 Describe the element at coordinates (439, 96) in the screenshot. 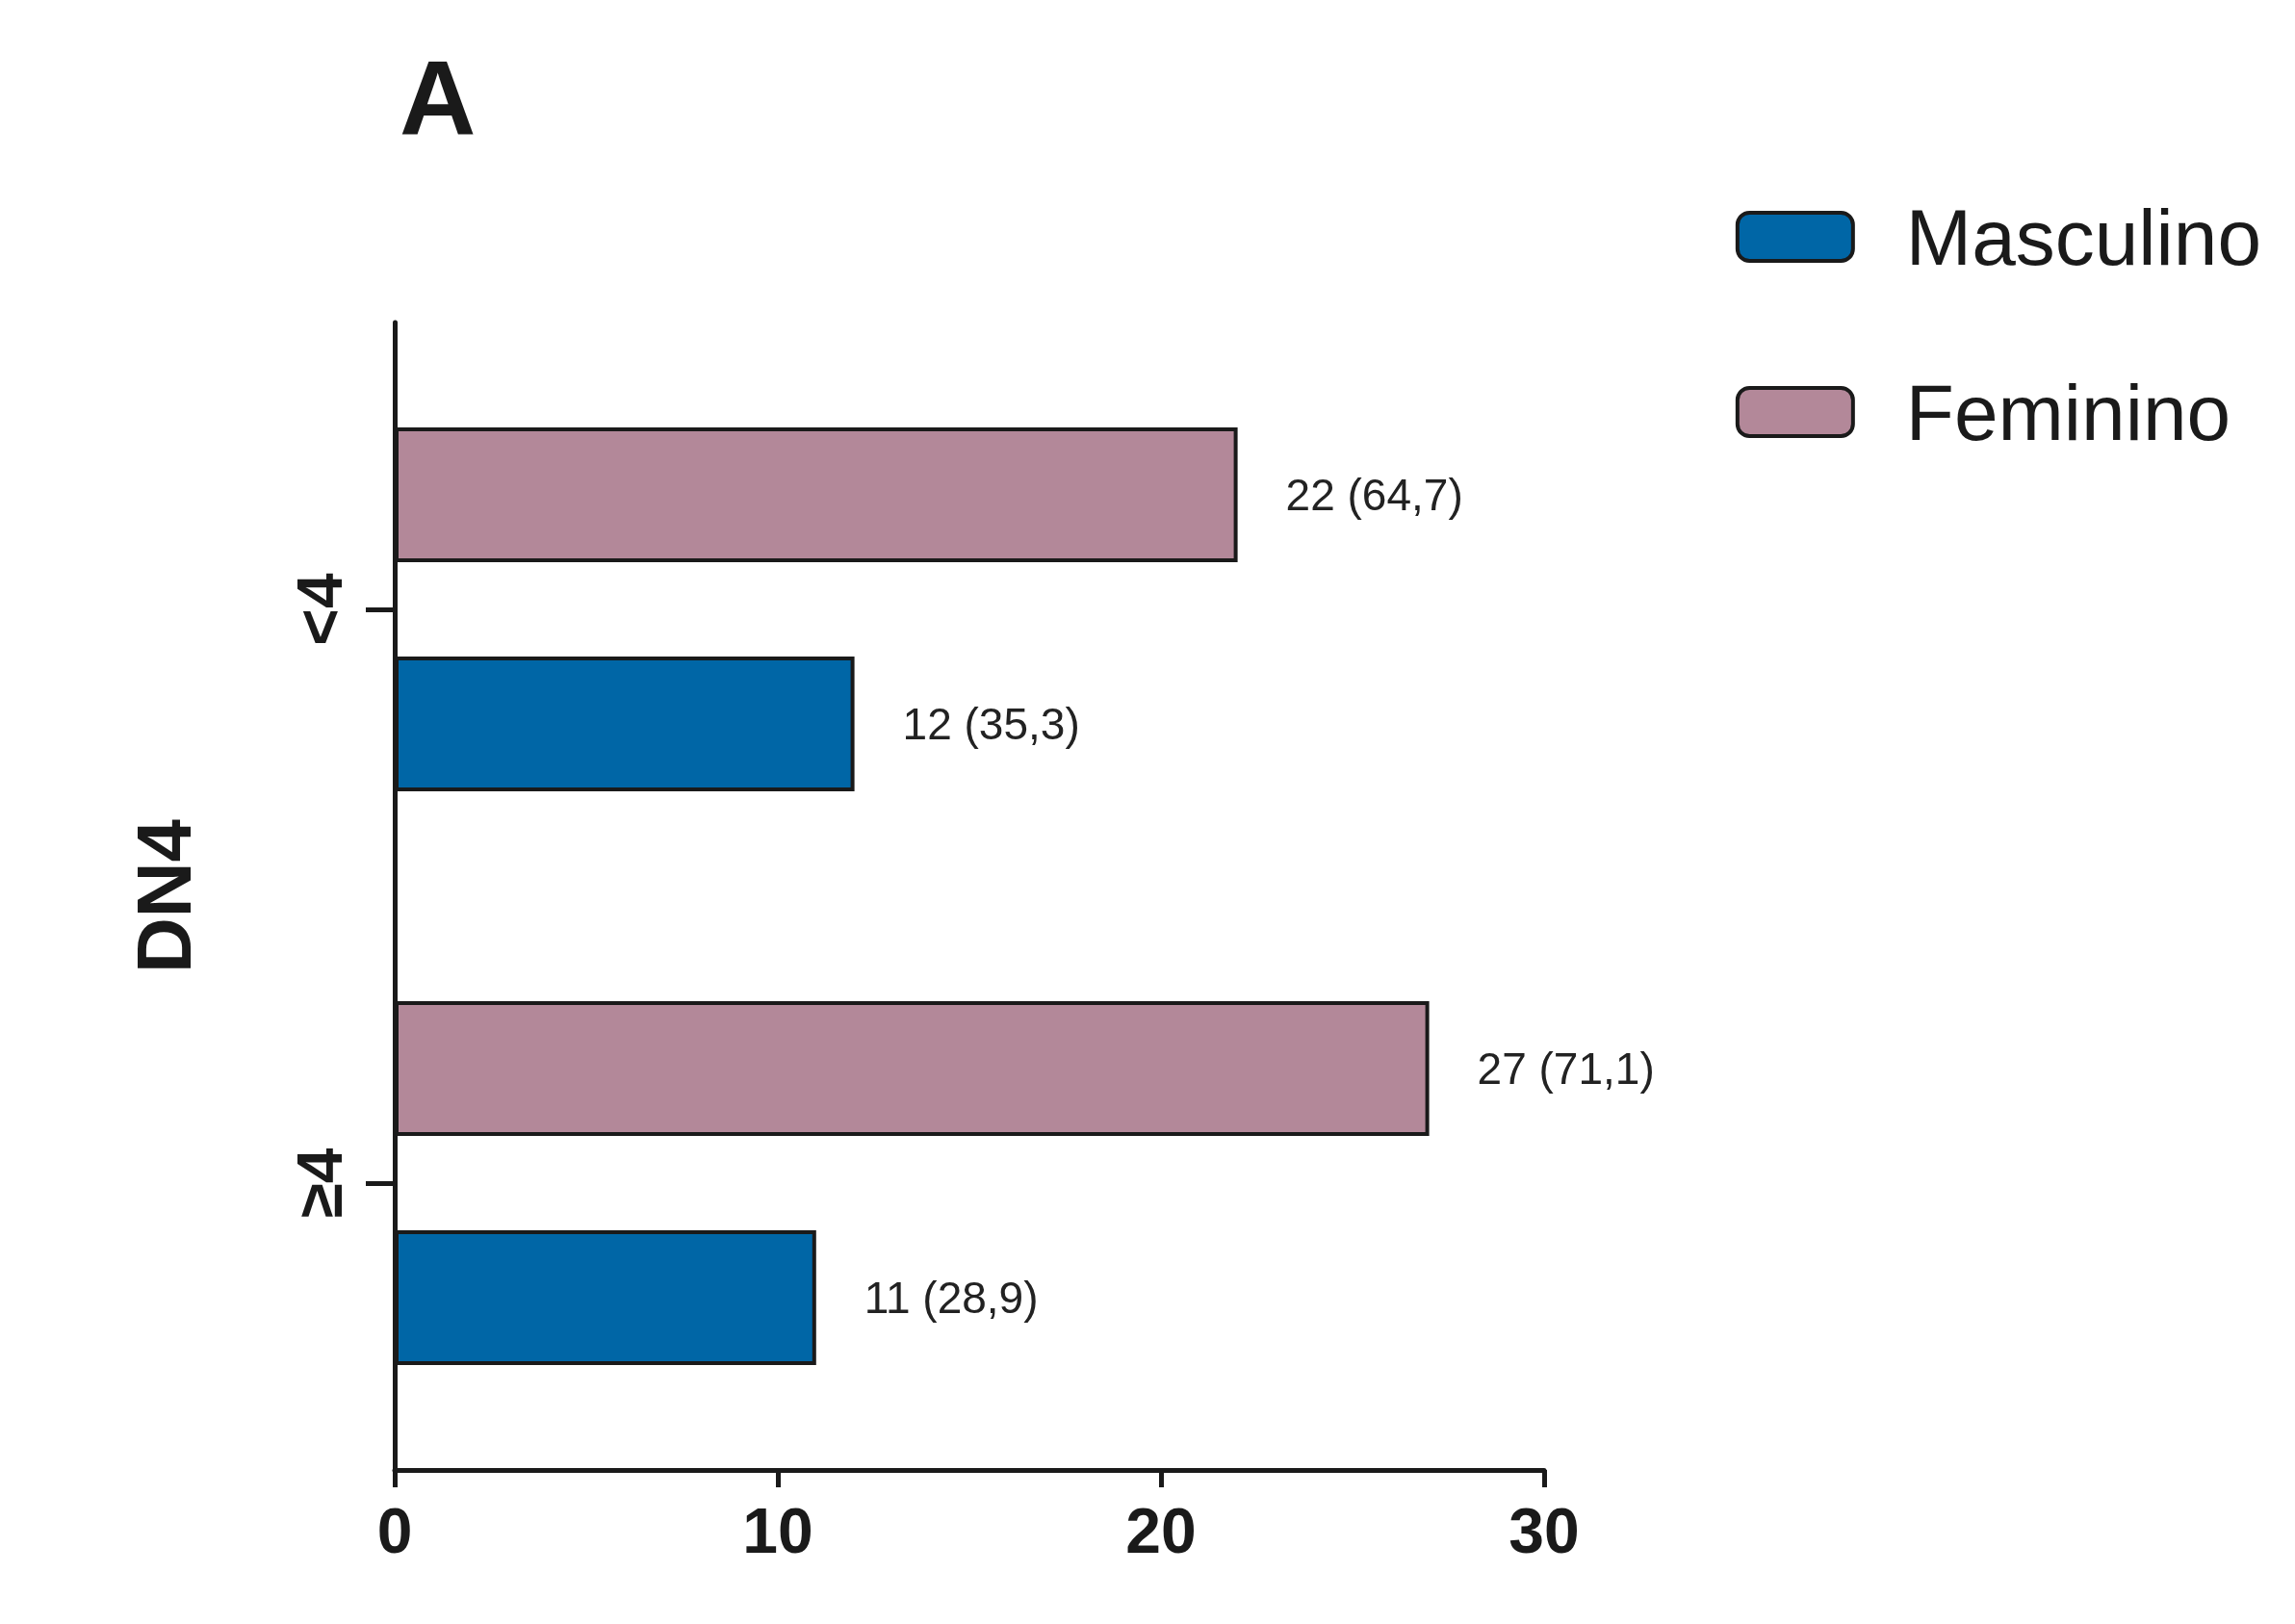

I see `chart-title: A` at that location.